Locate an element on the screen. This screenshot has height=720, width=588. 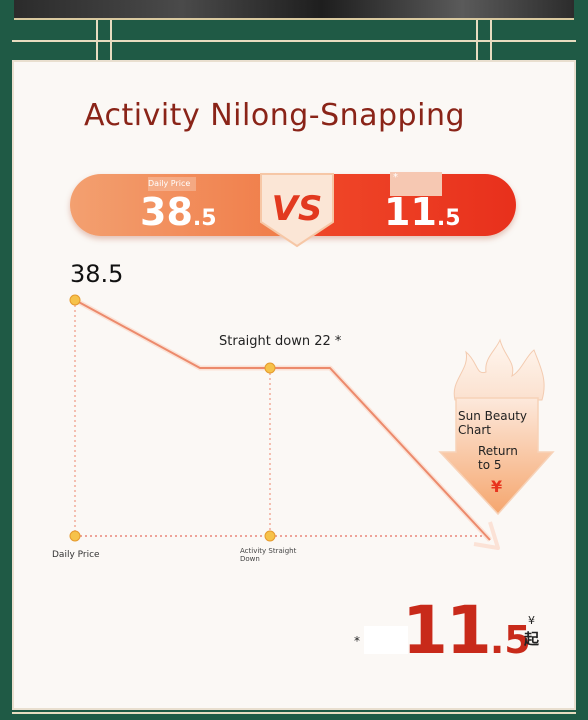
start-price-label: 38.5 is located at coordinates (97, 274).